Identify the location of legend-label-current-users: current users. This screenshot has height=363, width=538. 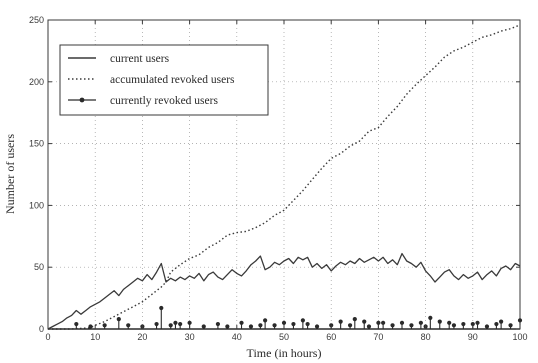
(140, 59).